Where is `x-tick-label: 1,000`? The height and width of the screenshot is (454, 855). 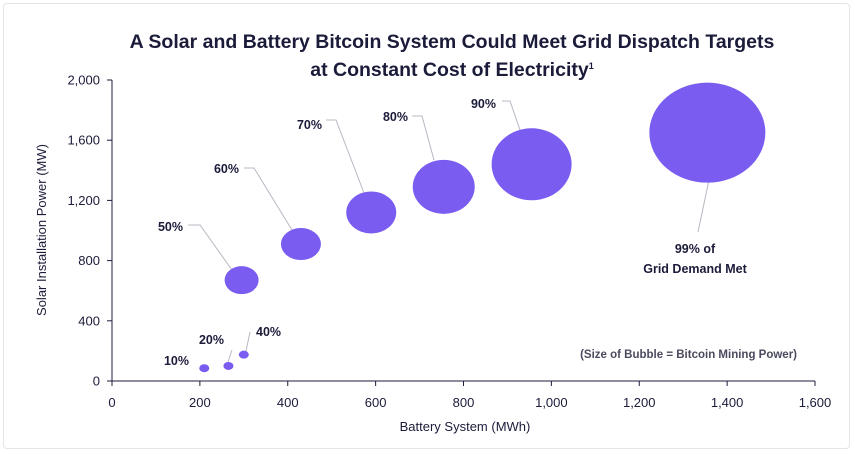 x-tick-label: 1,000 is located at coordinates (551, 402).